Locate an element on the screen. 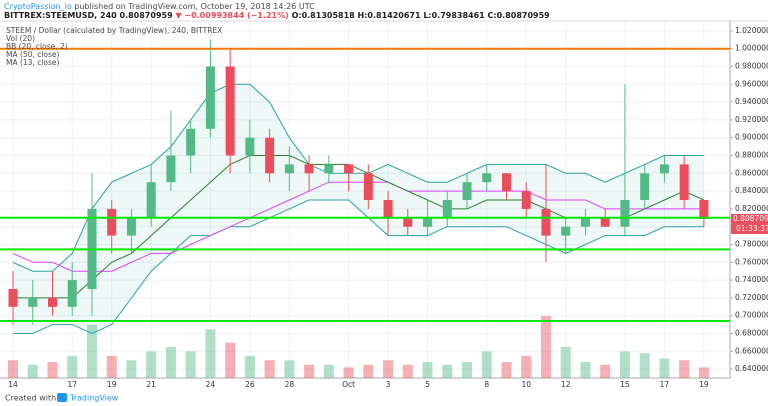 The image size is (768, 406). y-tick-label: 0.64000000 is located at coordinates (751, 368).